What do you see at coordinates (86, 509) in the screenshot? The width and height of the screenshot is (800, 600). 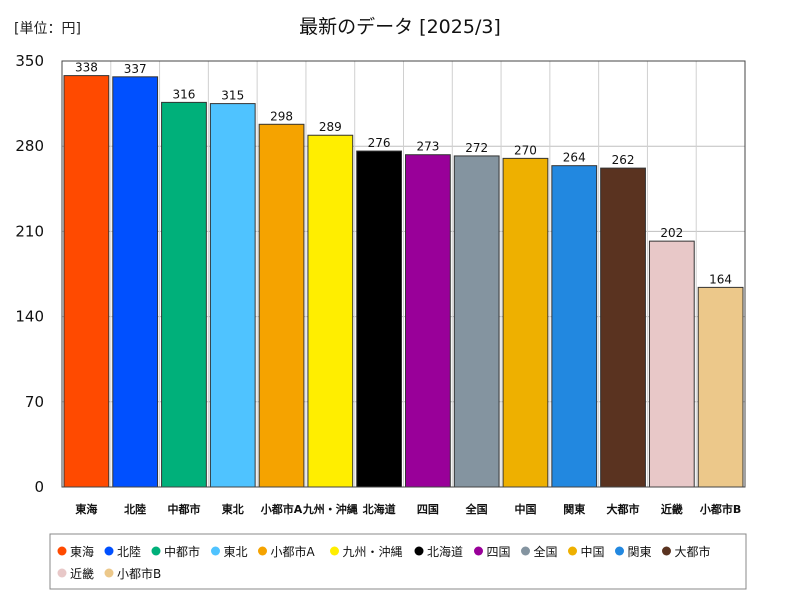 I see `x-tick-label: 東海` at bounding box center [86, 509].